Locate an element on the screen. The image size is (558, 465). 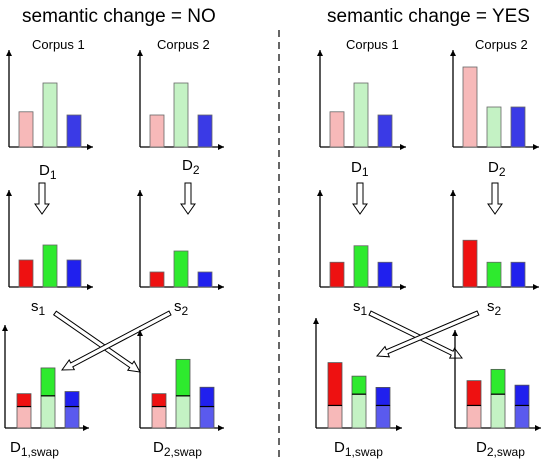
left-arrow-s2-to-d1swap is located at coordinates (116, 340).